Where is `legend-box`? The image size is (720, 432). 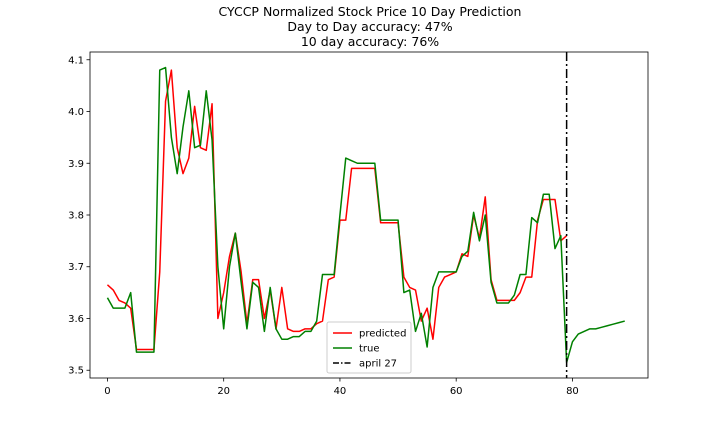 legend-box is located at coordinates (369, 347).